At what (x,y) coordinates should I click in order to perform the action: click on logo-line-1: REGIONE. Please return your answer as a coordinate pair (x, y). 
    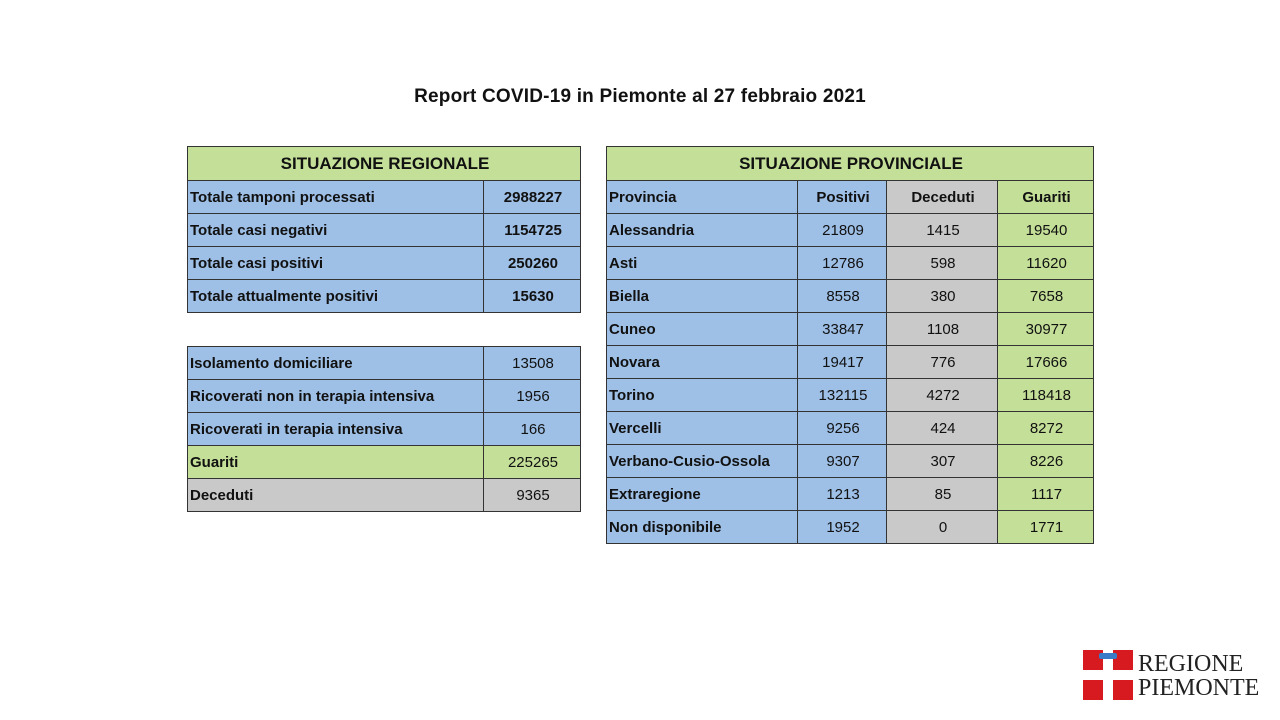
    Looking at the image, I should click on (1191, 664).